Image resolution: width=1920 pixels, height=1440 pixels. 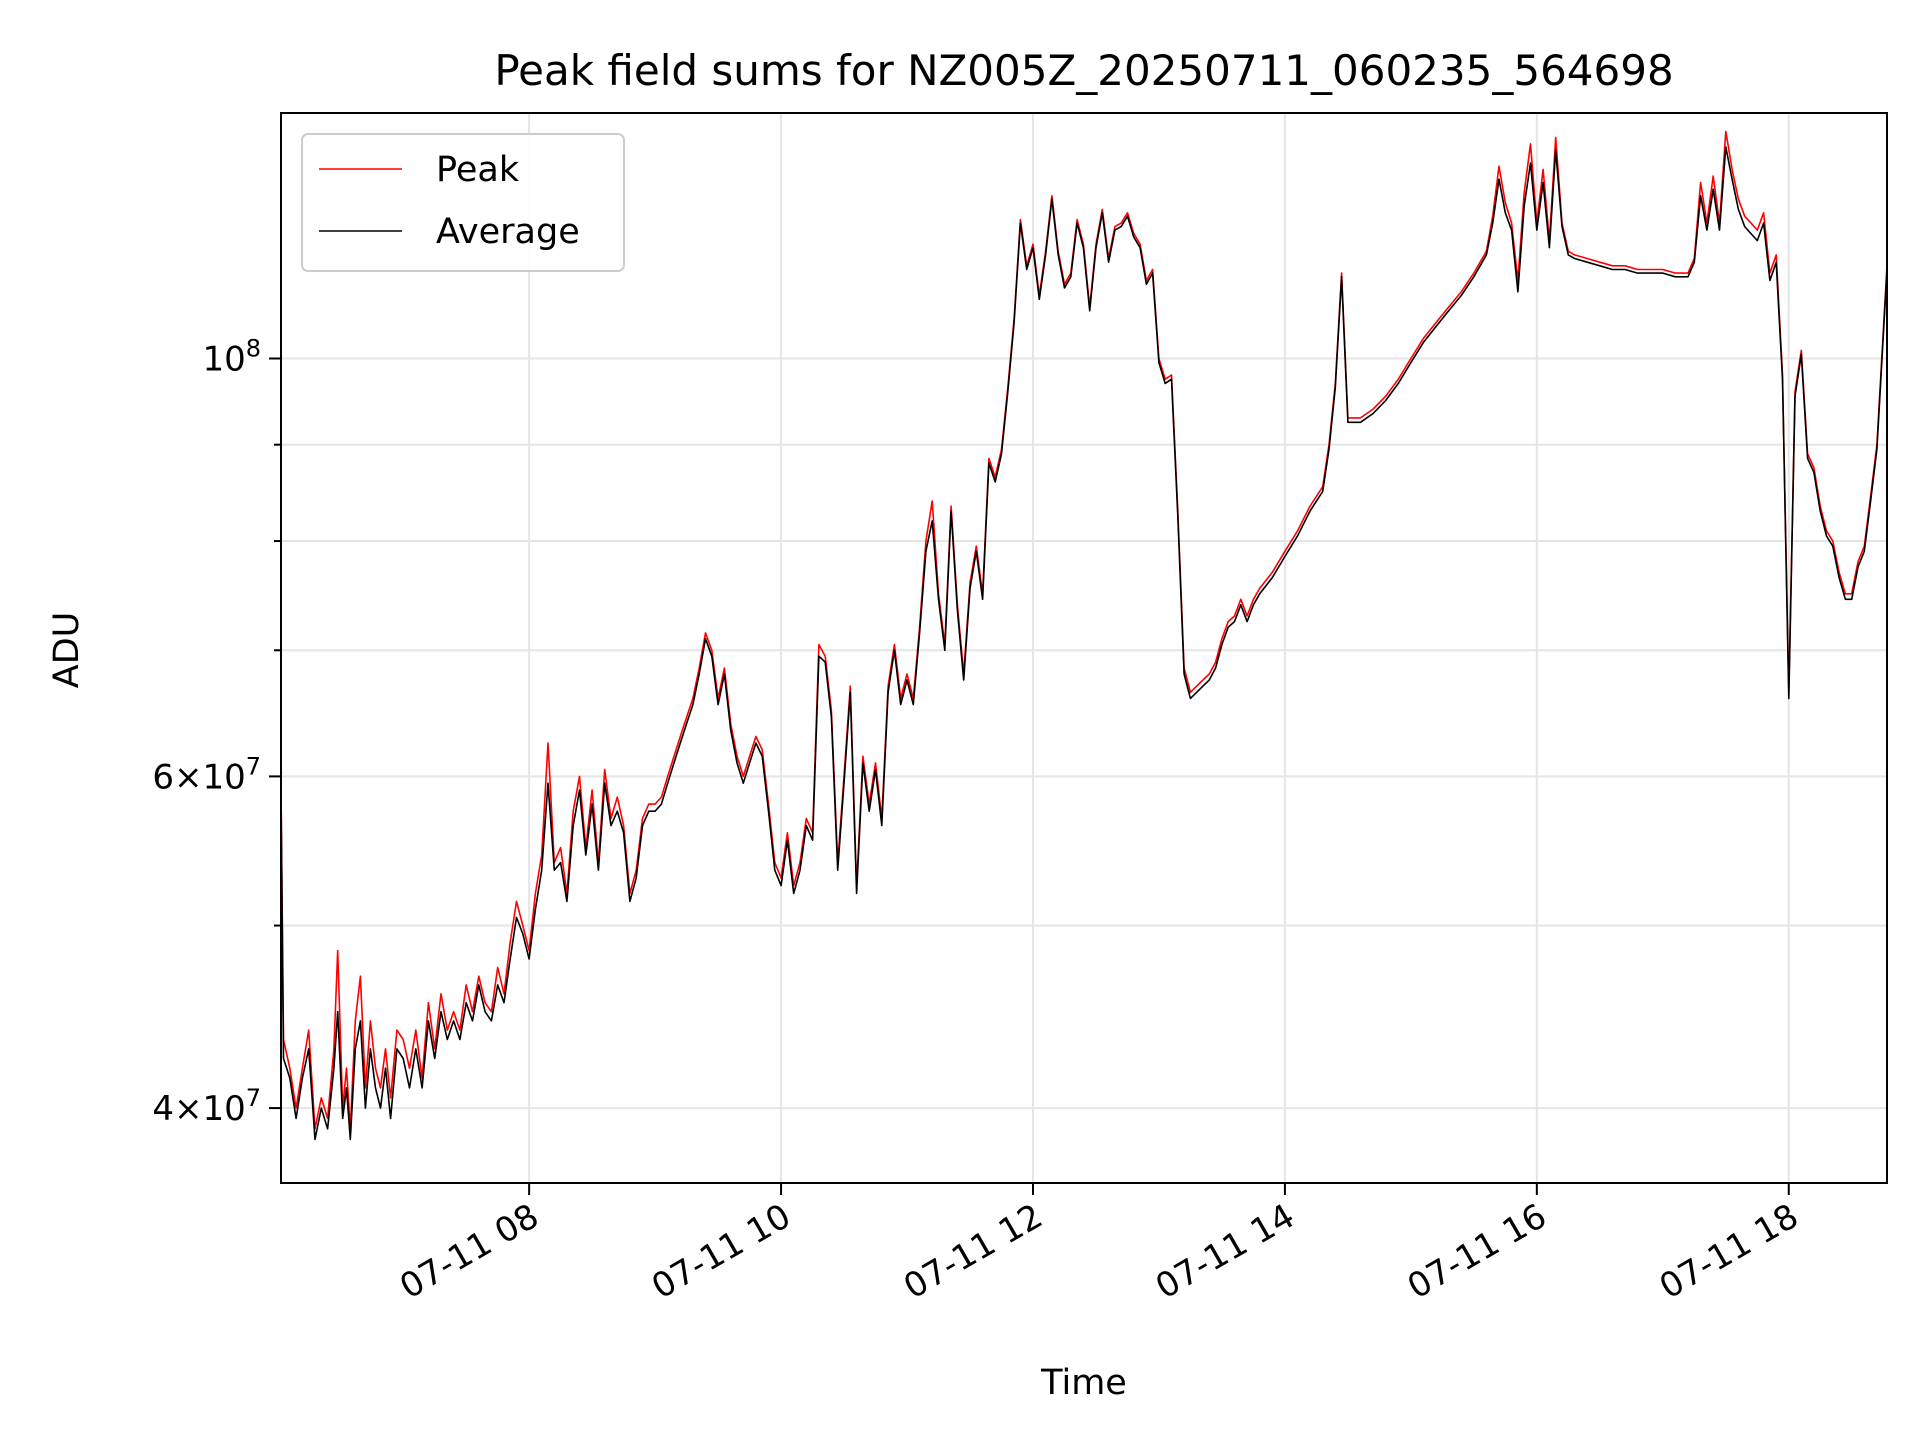 What do you see at coordinates (206, 1106) in the screenshot?
I see `y-tick-label: 4×107` at bounding box center [206, 1106].